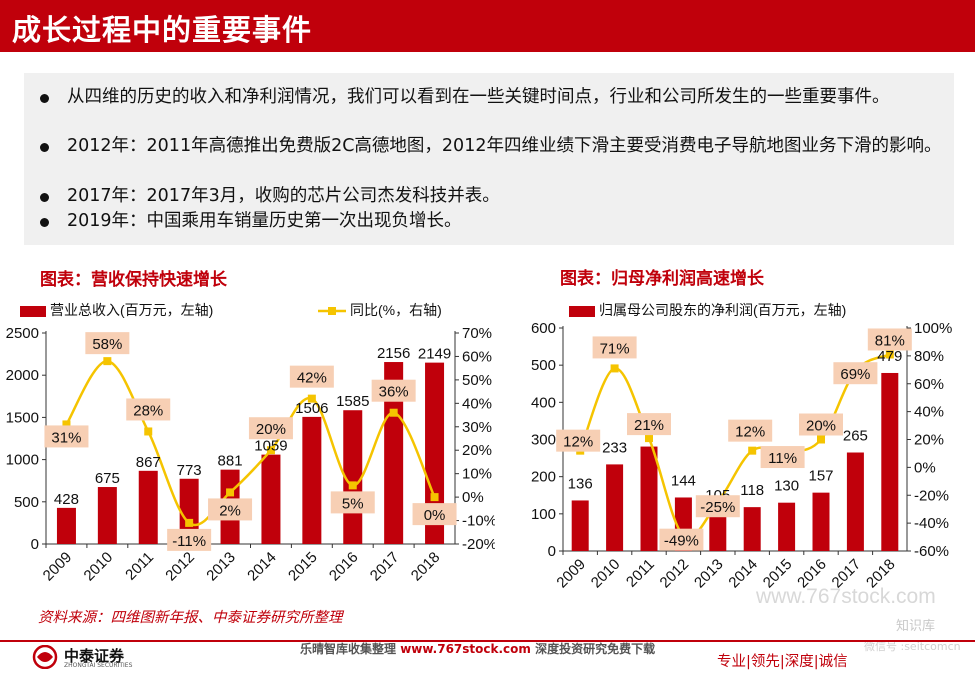 This screenshot has height=673, width=975. What do you see at coordinates (465, 649) in the screenshot?
I see `footer-ad-url: www.767stock.com` at bounding box center [465, 649].